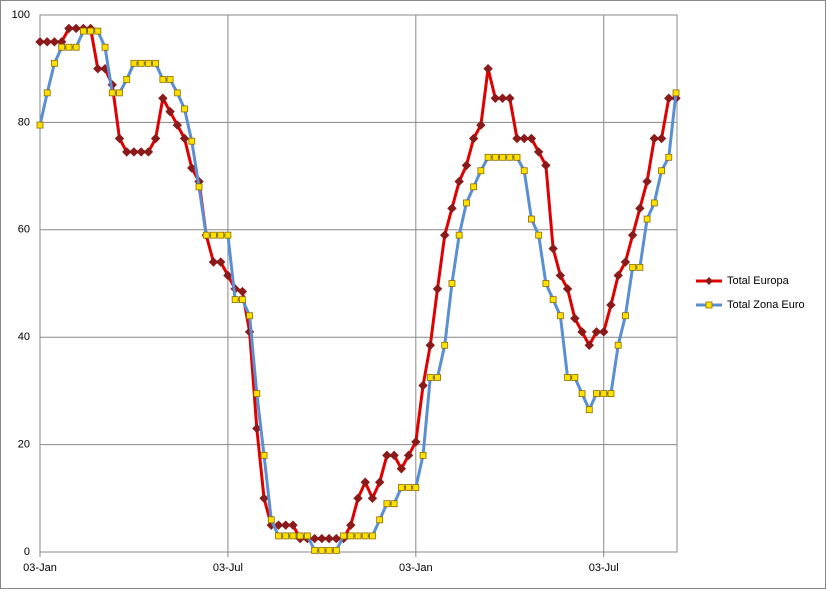 The image size is (826, 594). I want to click on legend-label: Total Europa, so click(758, 281).